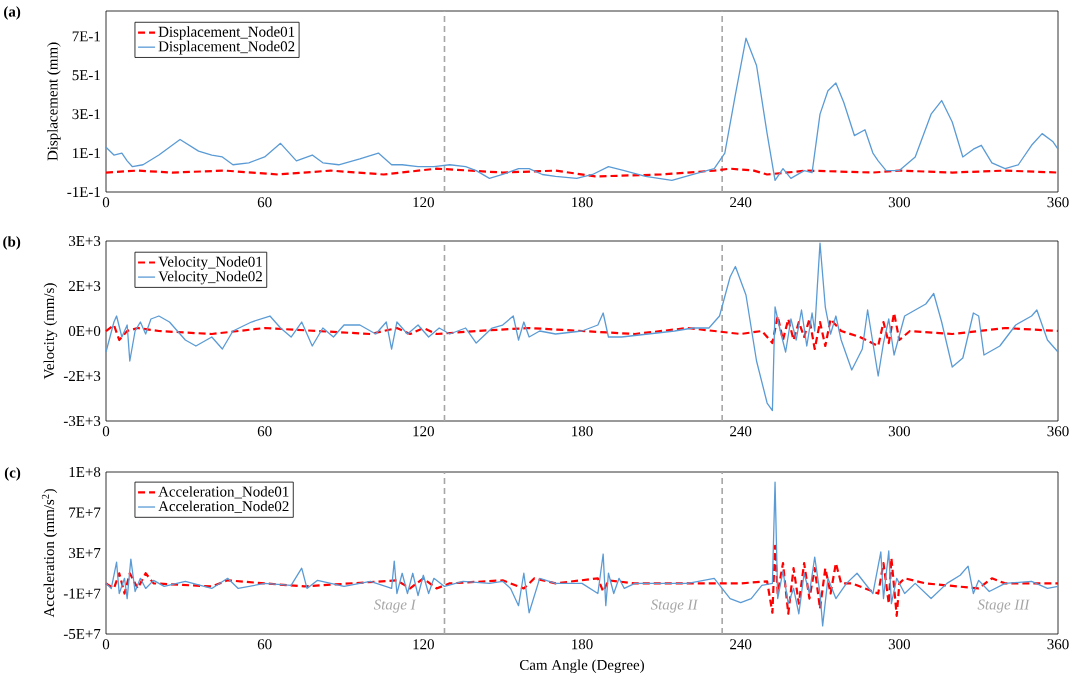 The image size is (1083, 698). I want to click on legend-label: Displacement_Node01, so click(226, 33).